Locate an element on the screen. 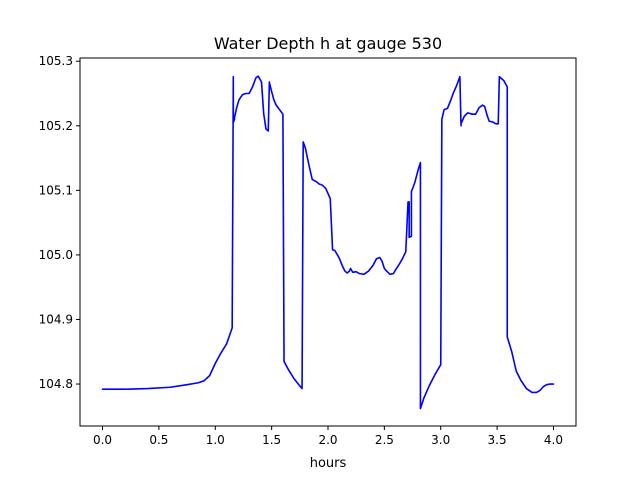  x-tick-label: 2.5 is located at coordinates (384, 440).